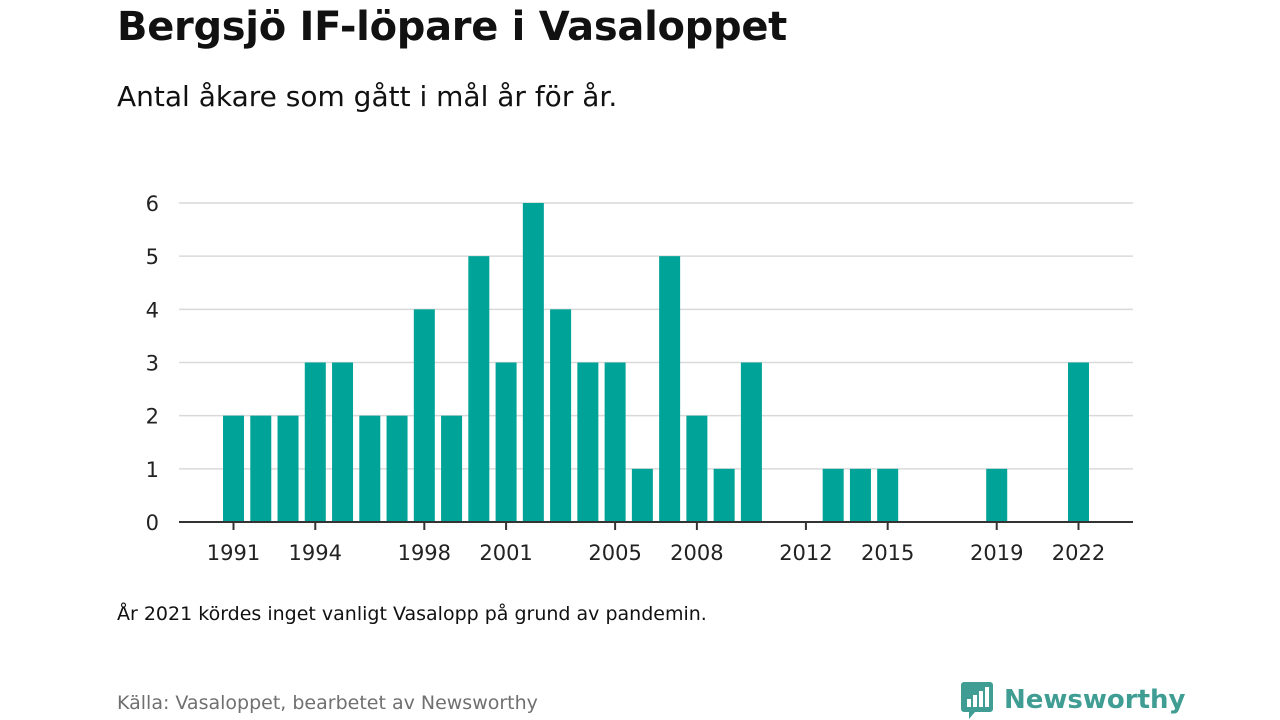 This screenshot has height=720, width=1280. What do you see at coordinates (152, 417) in the screenshot?
I see `y-tick-label: 2` at bounding box center [152, 417].